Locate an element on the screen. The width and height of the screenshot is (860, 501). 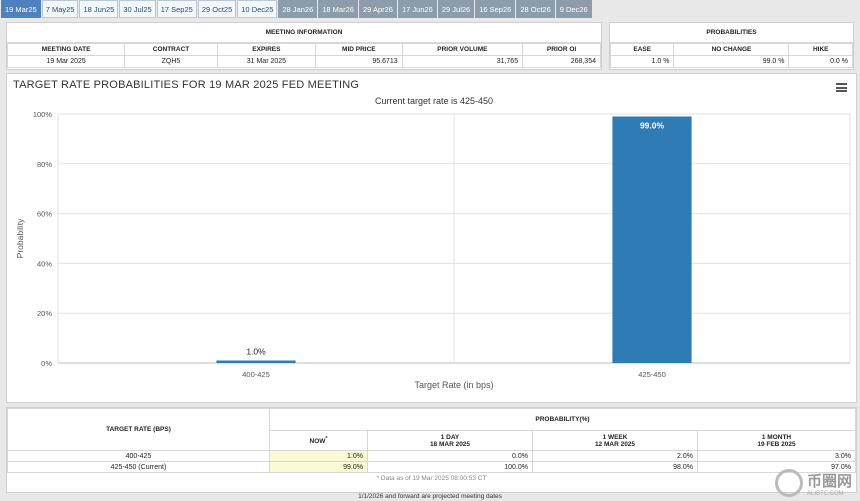
hamburger-menu-icon is located at coordinates (841, 87).